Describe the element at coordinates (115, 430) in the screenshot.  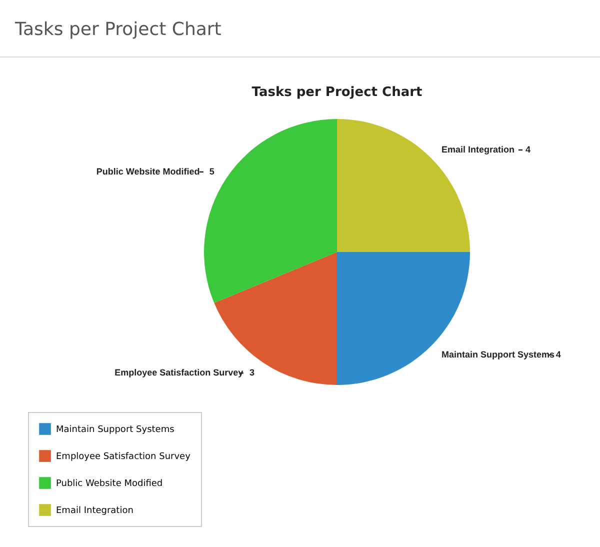
I see `legend-label: Maintain Support Systems` at that location.